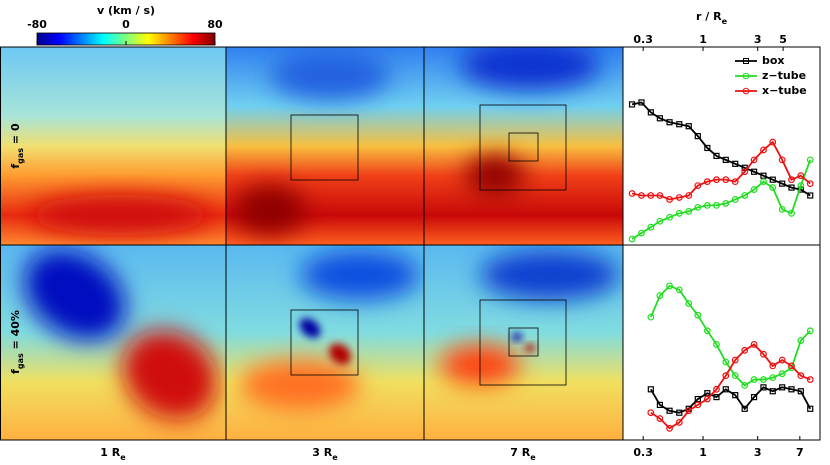 This screenshot has height=465, width=830. I want to click on row-label: fgas = 40%, so click(17, 342).